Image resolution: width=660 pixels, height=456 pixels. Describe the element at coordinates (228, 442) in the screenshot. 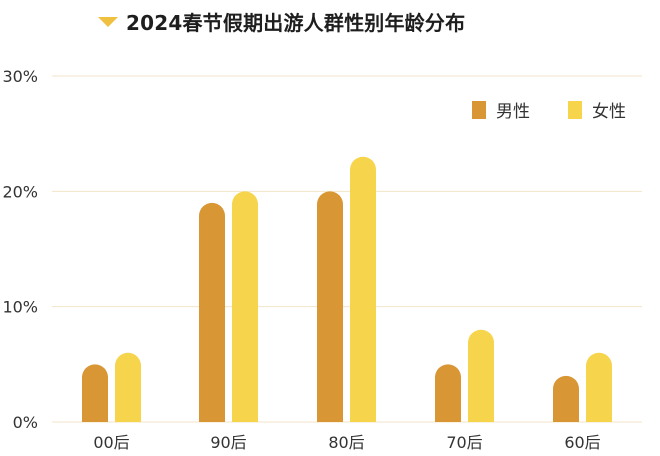

I see `x-tick-label: 90后` at that location.